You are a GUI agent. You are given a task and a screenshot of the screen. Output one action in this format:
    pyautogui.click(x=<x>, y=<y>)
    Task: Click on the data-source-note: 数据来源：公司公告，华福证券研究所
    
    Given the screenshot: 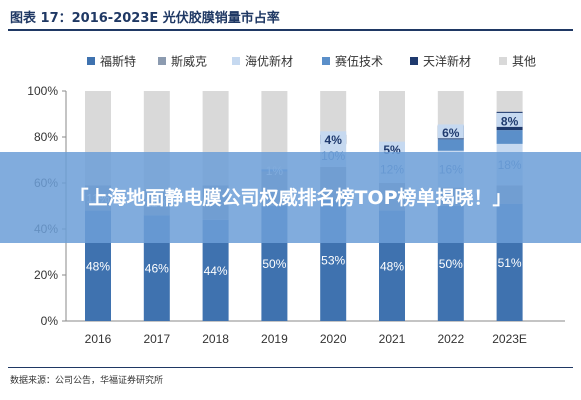 What is the action you would take?
    pyautogui.click(x=87, y=381)
    